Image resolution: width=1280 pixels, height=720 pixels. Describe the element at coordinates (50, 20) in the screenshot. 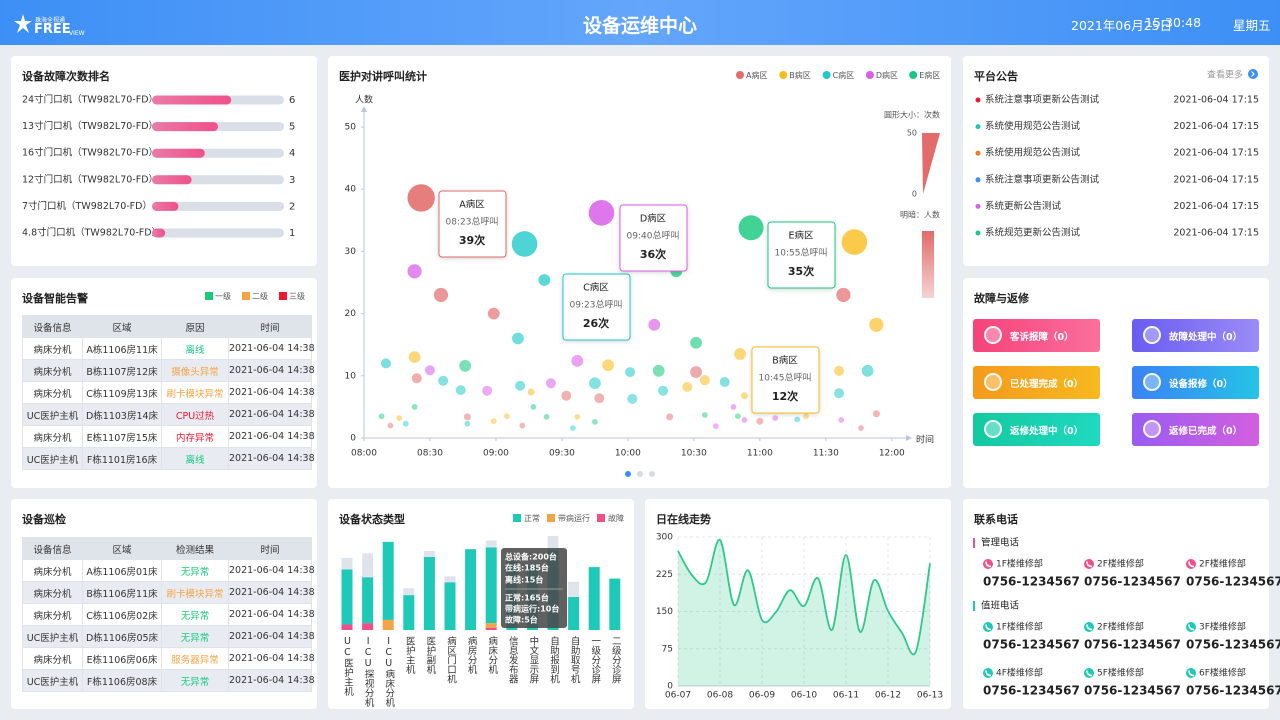

I see `logo-cn: 珠海全视通` at that location.